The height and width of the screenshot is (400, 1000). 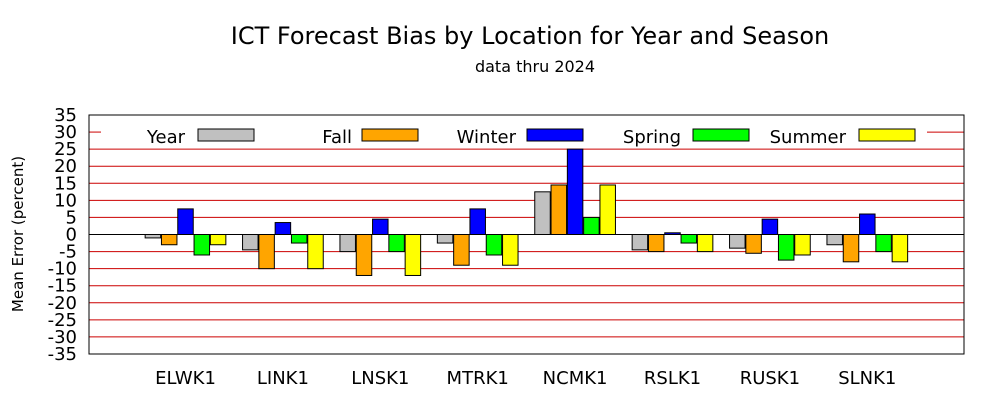 What do you see at coordinates (413, 255) in the screenshot?
I see `bar-lnsk1-summer` at bounding box center [413, 255].